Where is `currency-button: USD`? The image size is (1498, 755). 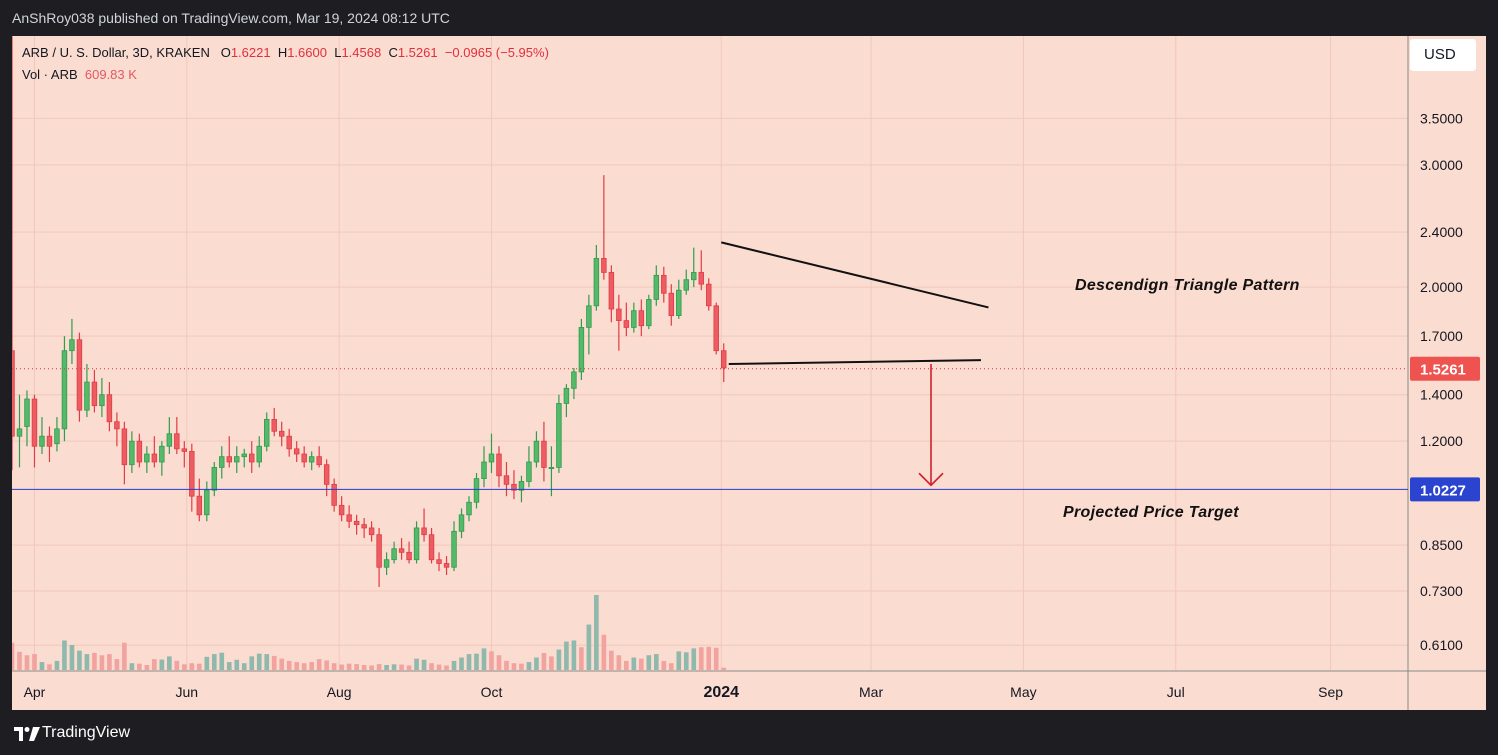 currency-button: USD is located at coordinates (1443, 55).